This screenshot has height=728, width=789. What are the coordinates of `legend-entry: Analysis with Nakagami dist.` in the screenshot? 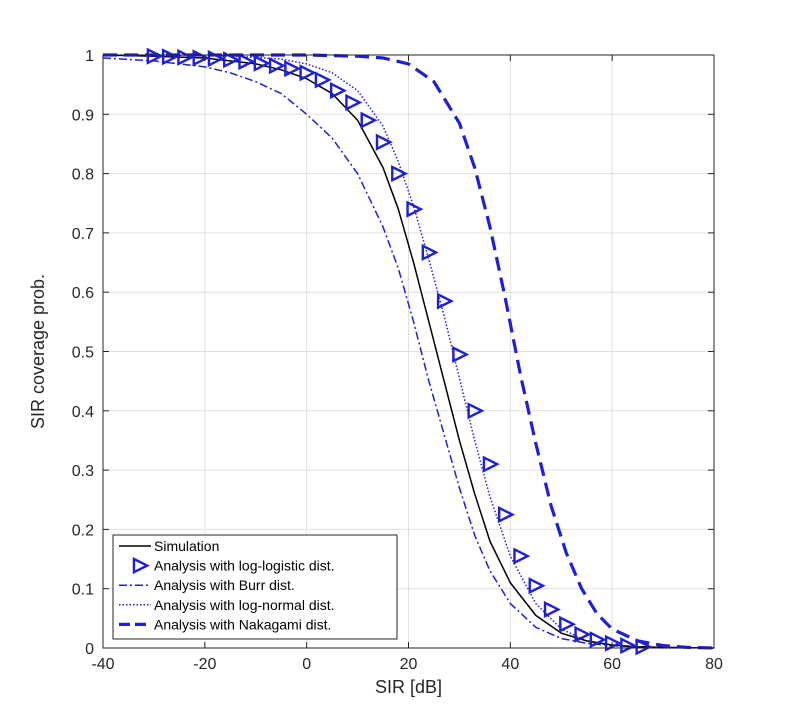 It's located at (225, 624).